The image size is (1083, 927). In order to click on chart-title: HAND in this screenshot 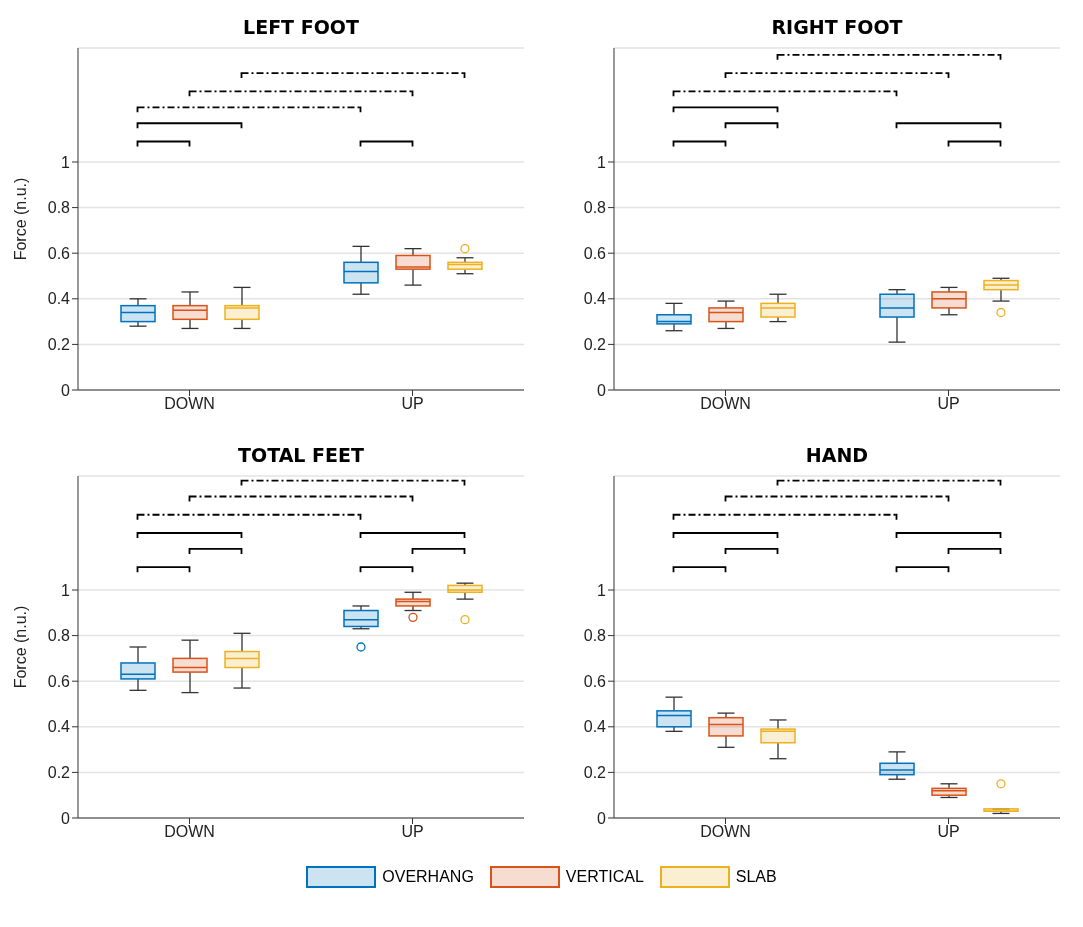, I will do `click(837, 455)`.